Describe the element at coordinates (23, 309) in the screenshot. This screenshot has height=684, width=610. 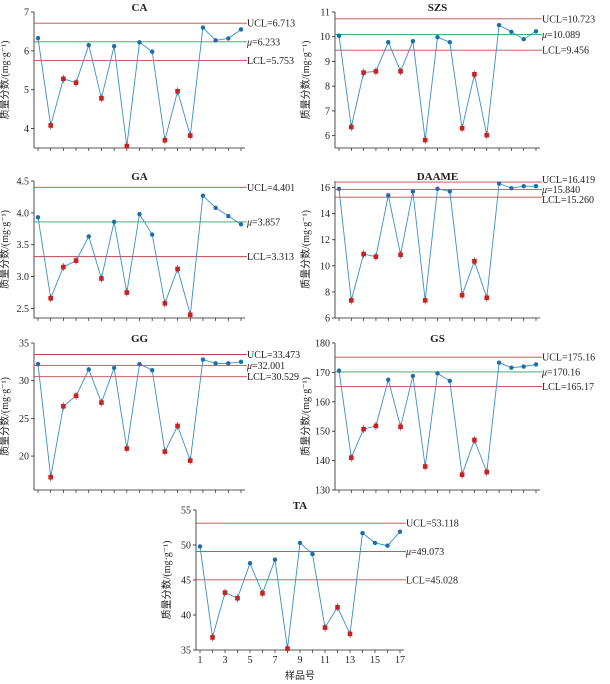
I see `y-tick-label: 2.5` at that location.